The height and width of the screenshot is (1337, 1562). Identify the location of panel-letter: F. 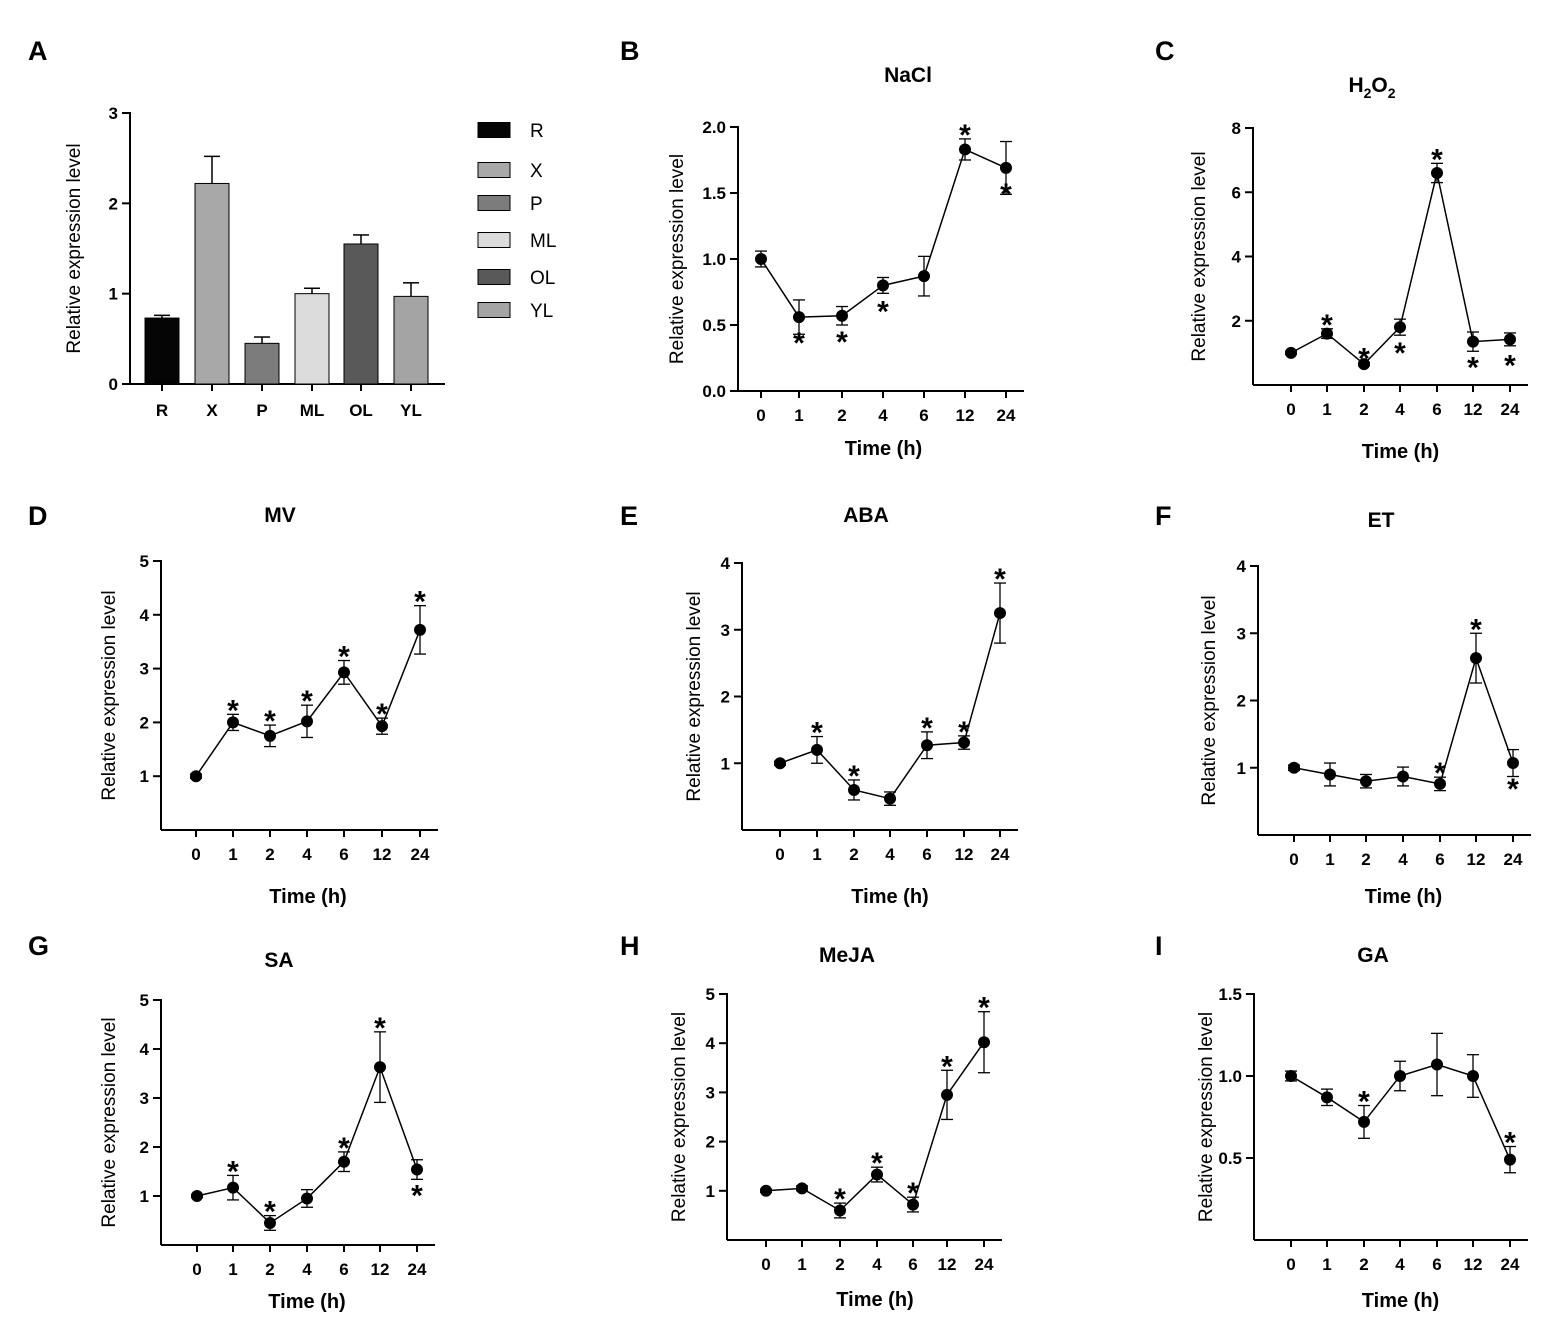
(1163, 516).